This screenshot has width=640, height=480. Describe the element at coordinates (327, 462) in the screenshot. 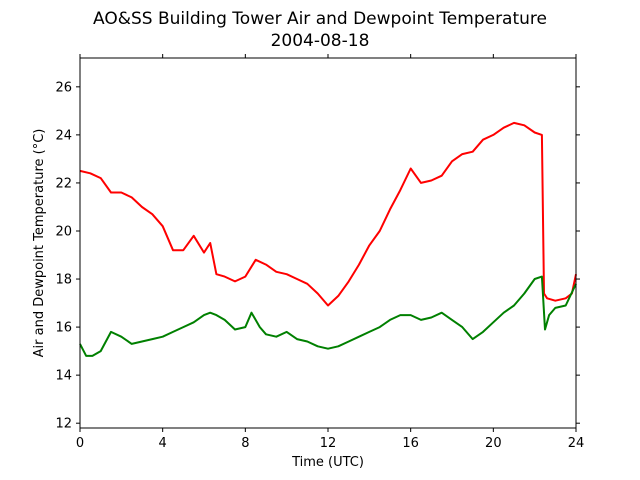

I see `x-axis-label: Time (UTC)` at that location.